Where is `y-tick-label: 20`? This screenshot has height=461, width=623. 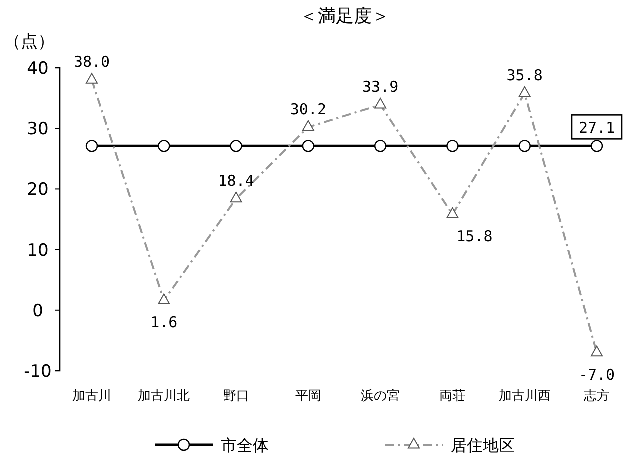 y-tick-label: 20 is located at coordinates (38, 190).